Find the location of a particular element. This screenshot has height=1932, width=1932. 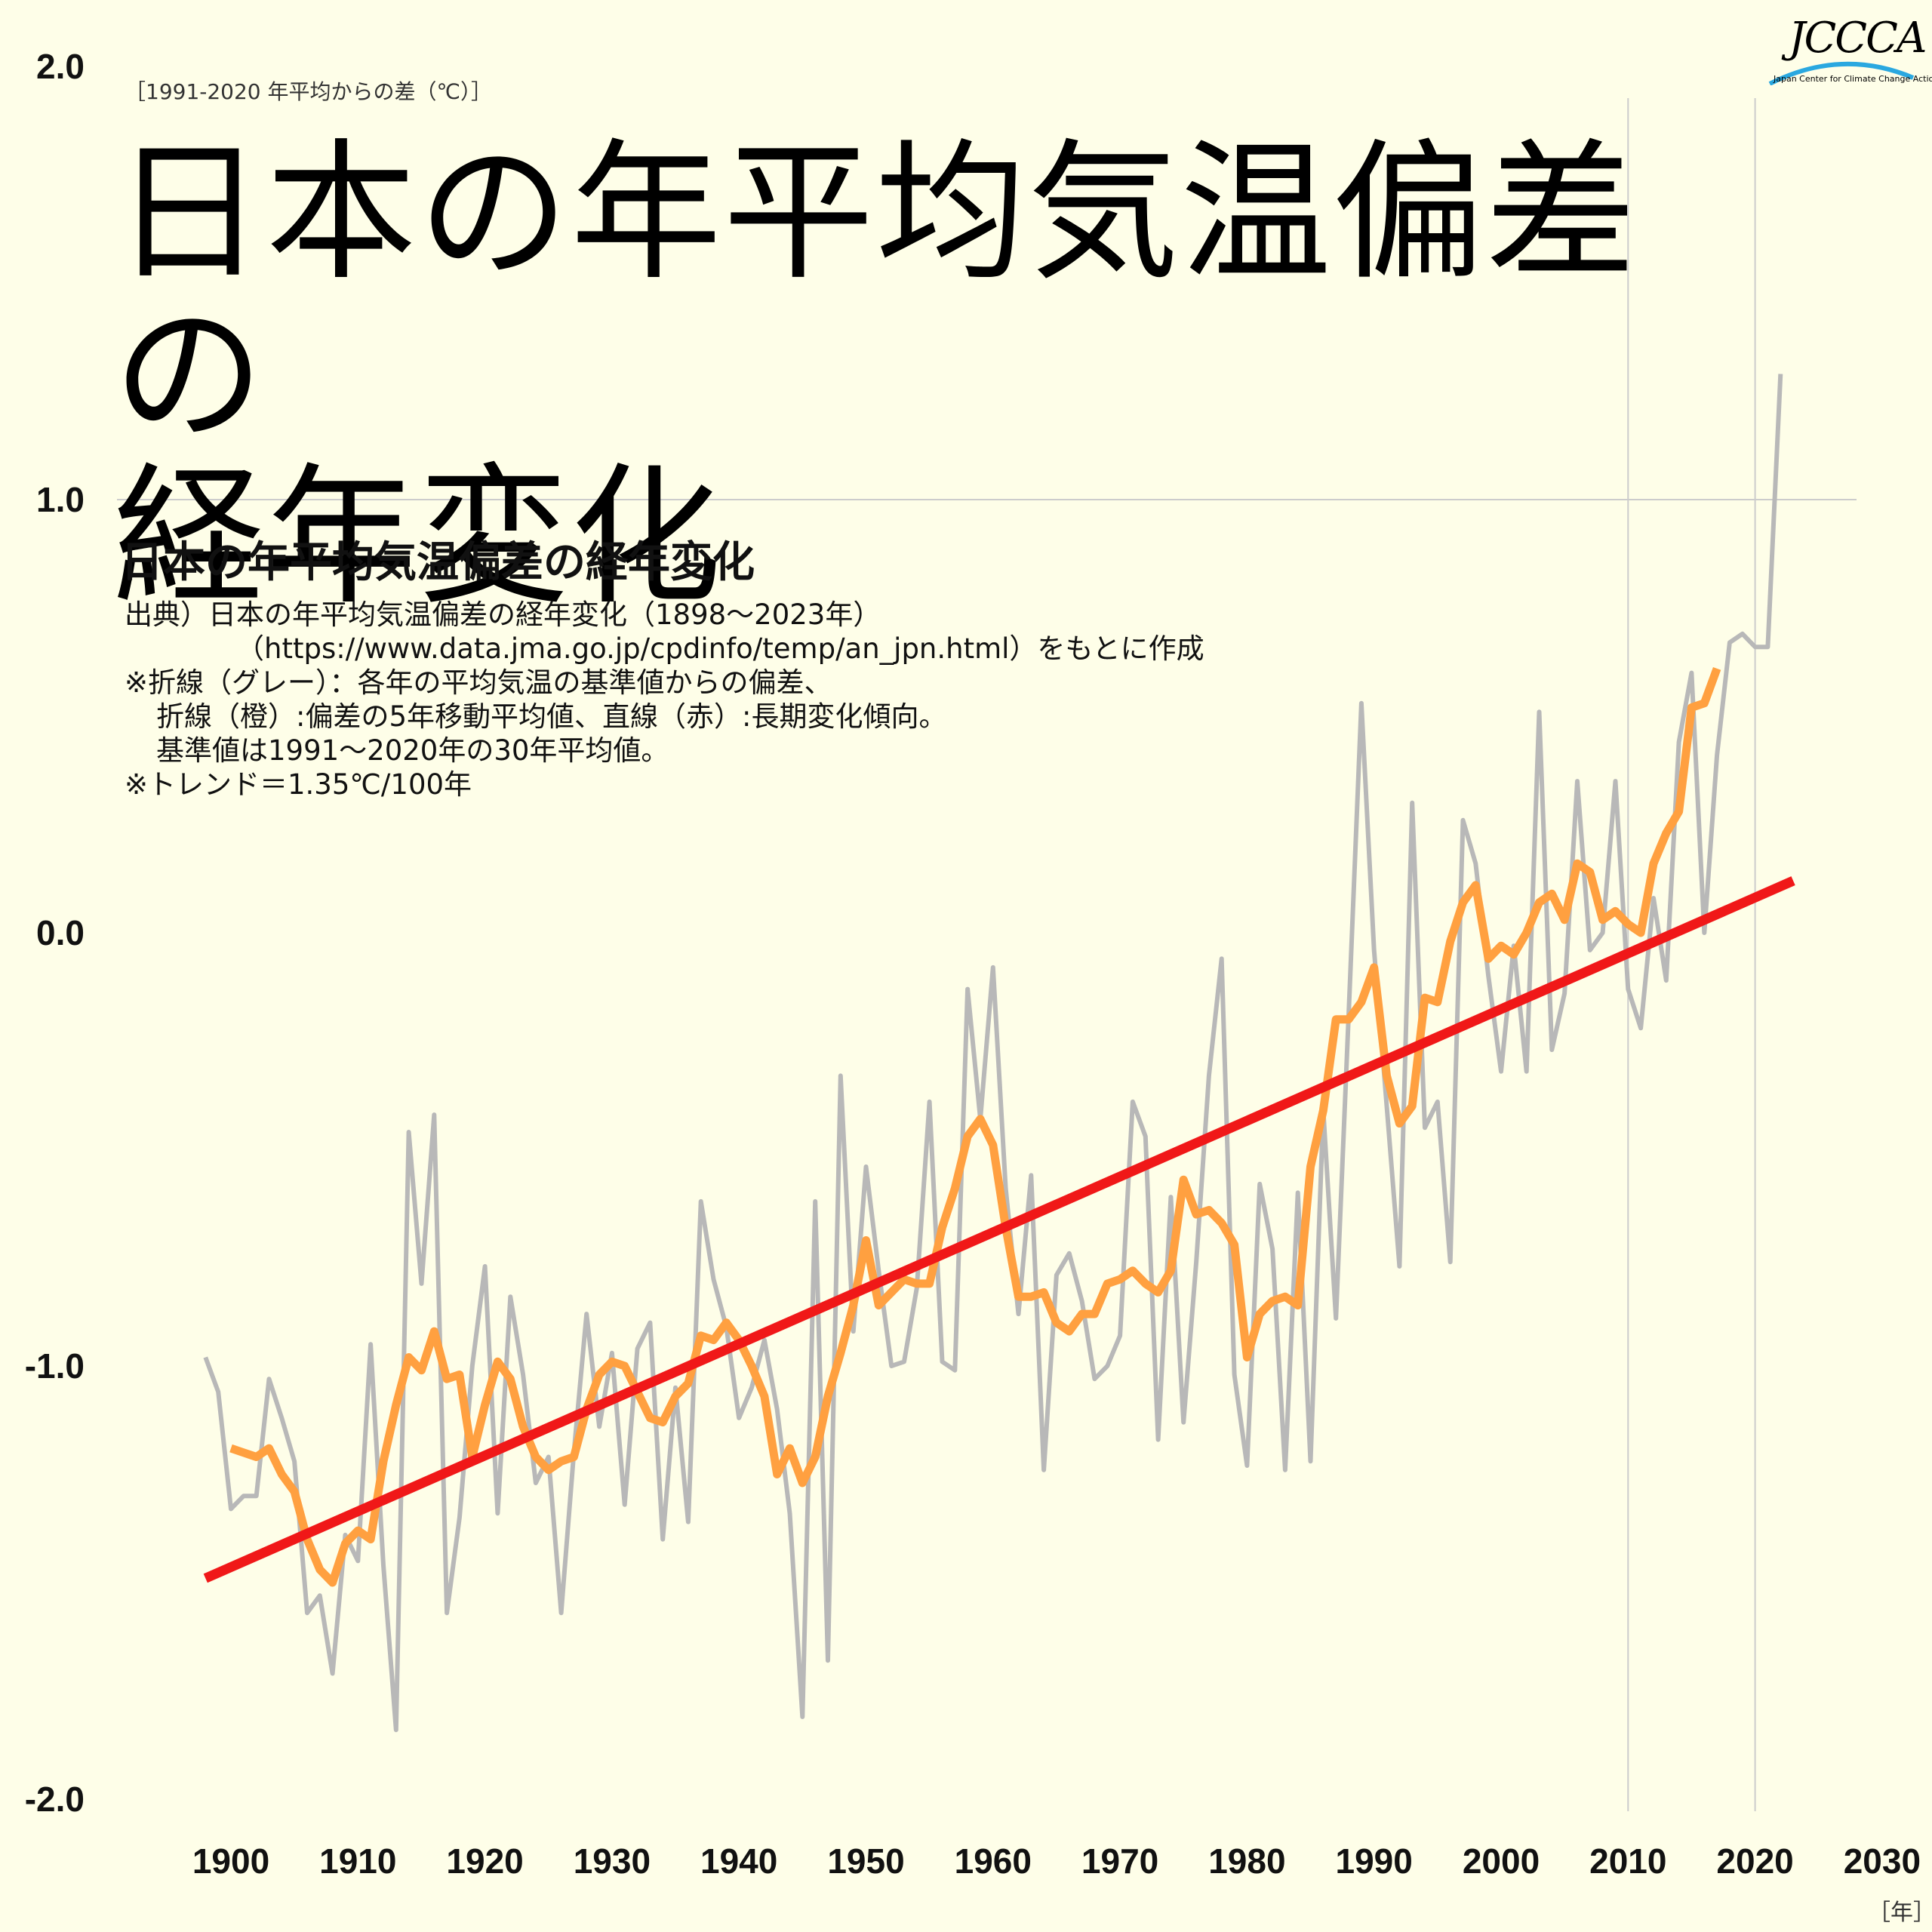

page-title-line-1: 日本の年平均気温偏差の is located at coordinates (875, 294).